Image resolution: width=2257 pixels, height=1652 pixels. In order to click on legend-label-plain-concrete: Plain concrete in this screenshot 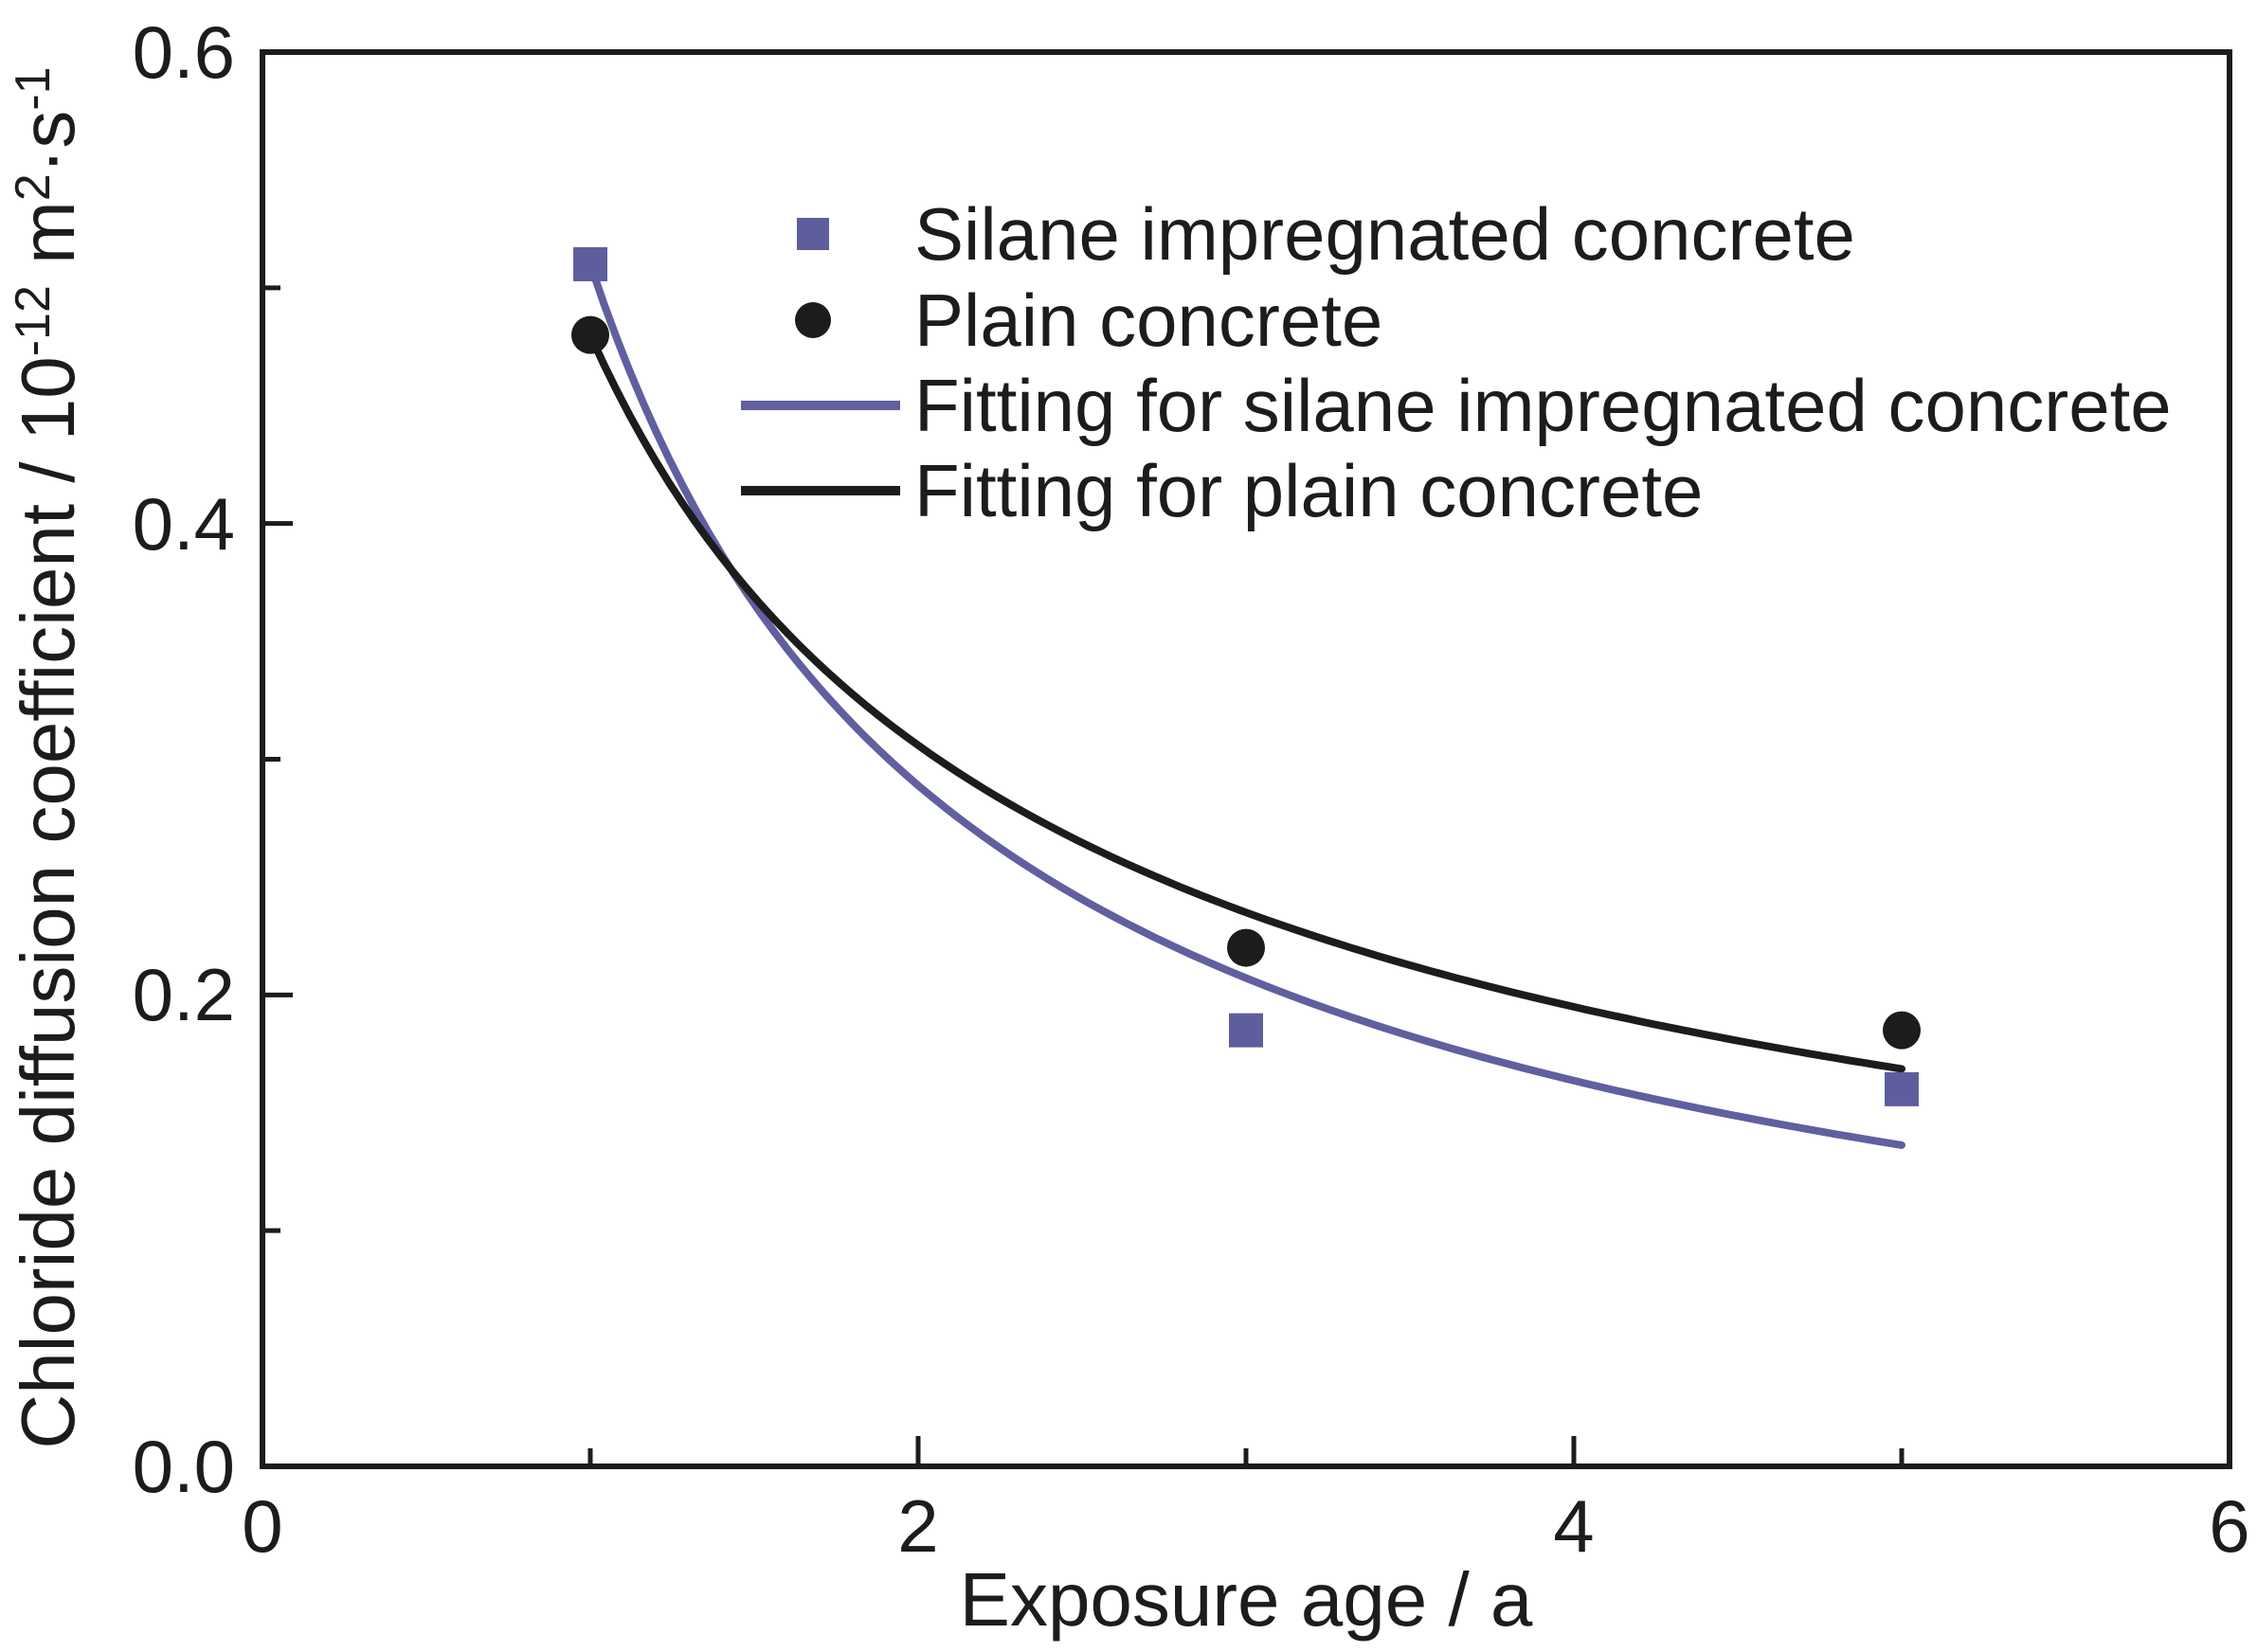, I will do `click(1148, 320)`.